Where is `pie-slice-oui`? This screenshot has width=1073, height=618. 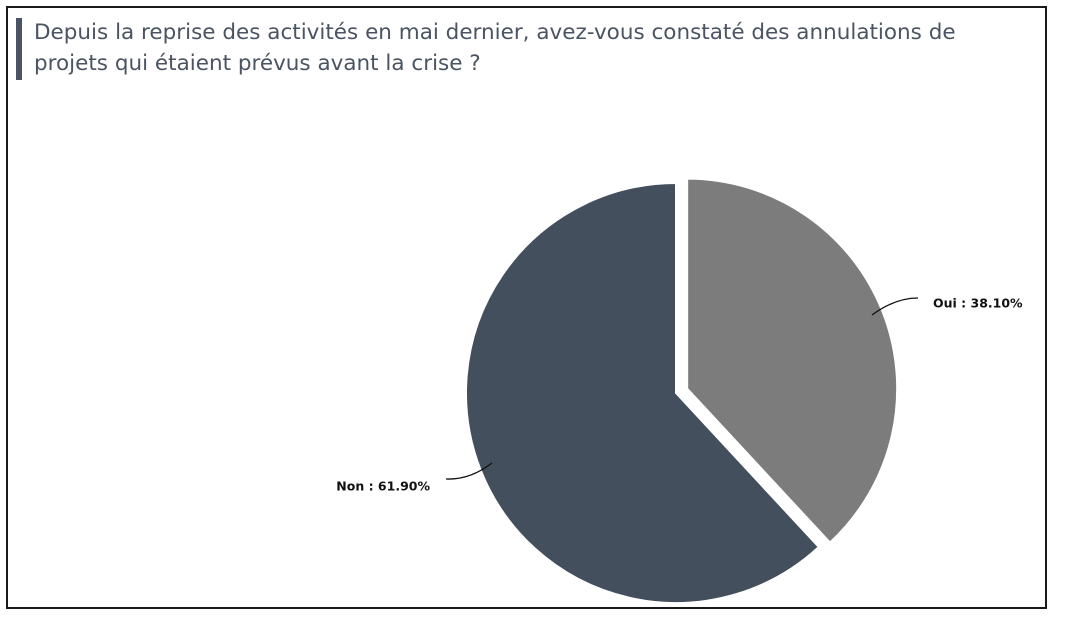 pie-slice-oui is located at coordinates (792, 361).